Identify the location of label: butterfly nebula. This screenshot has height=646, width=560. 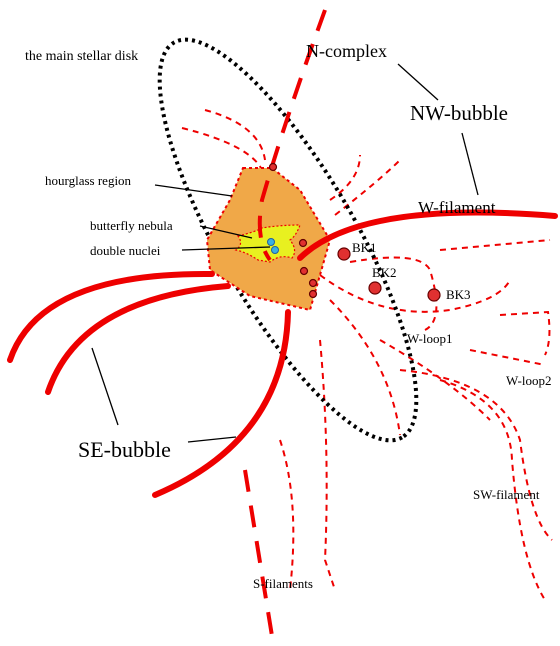
(131, 225).